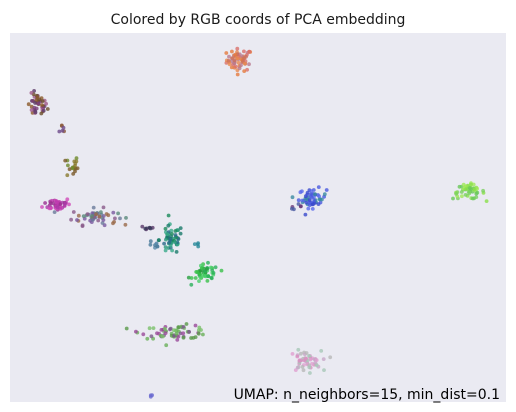 This screenshot has height=412, width=516. I want to click on chart-title: Colored by RGB coords of PCA embedding, so click(258, 20).